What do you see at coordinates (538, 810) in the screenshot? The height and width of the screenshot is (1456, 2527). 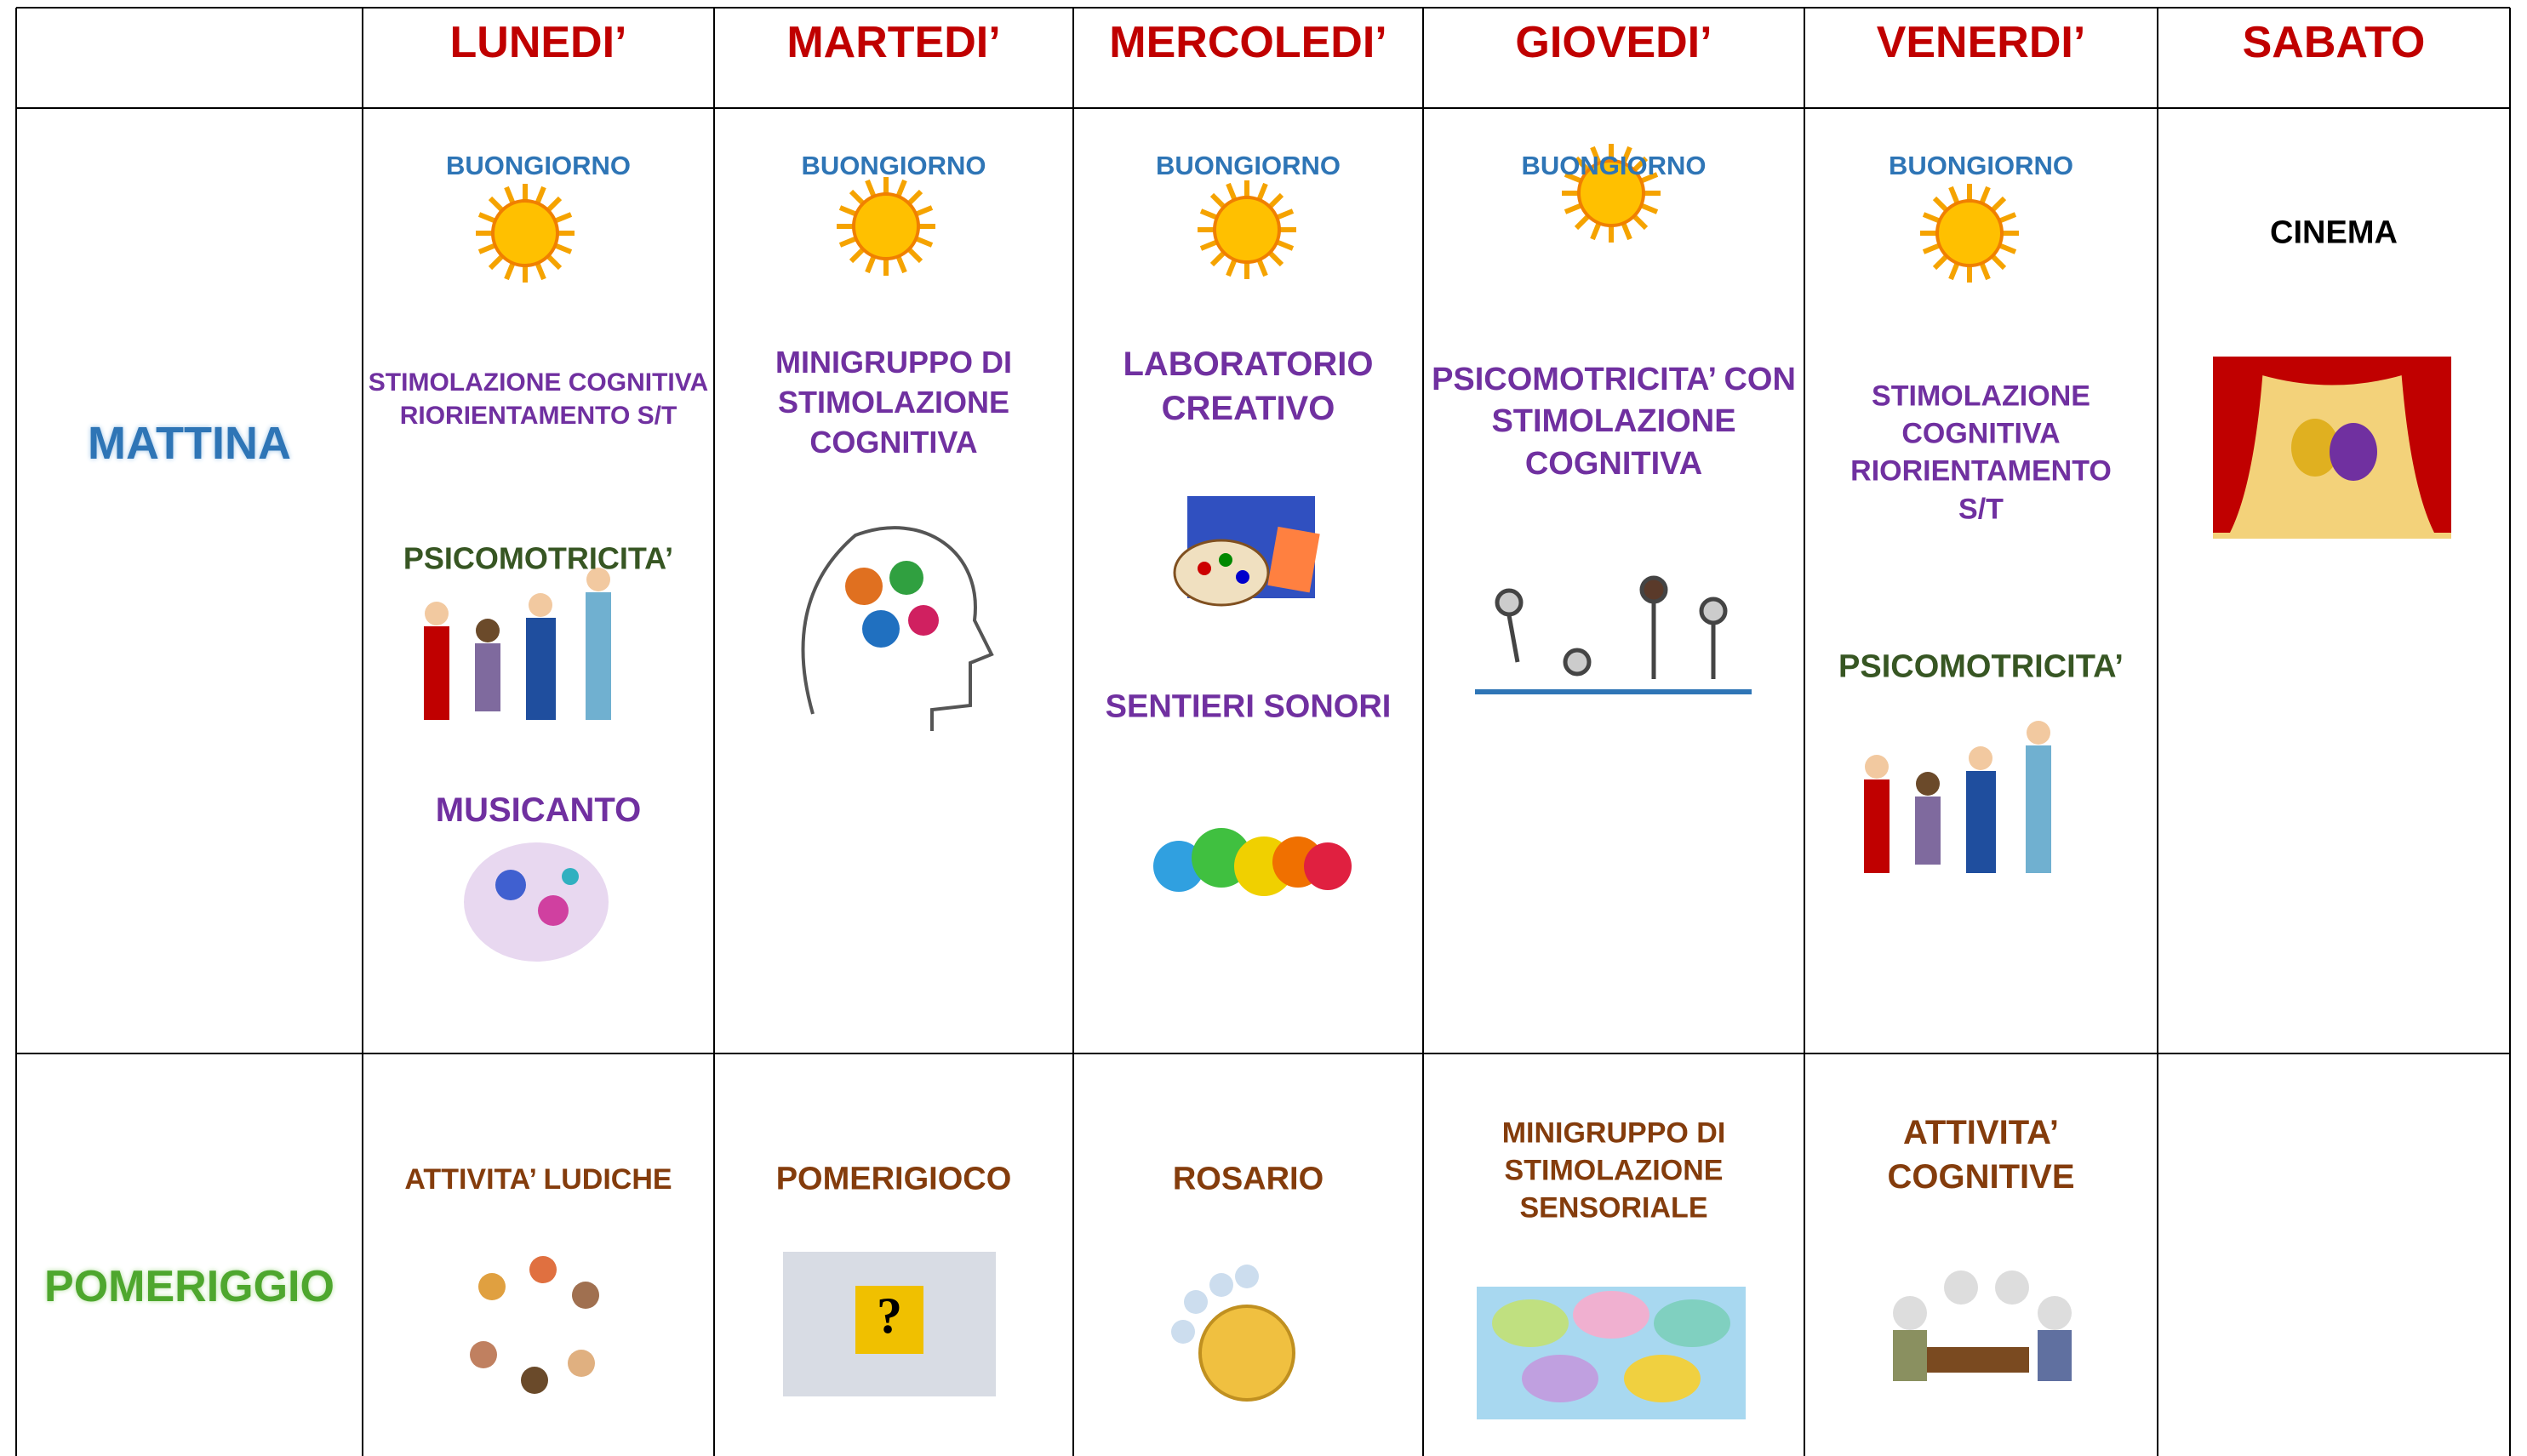 I see `activity: MUSICANTO` at bounding box center [538, 810].